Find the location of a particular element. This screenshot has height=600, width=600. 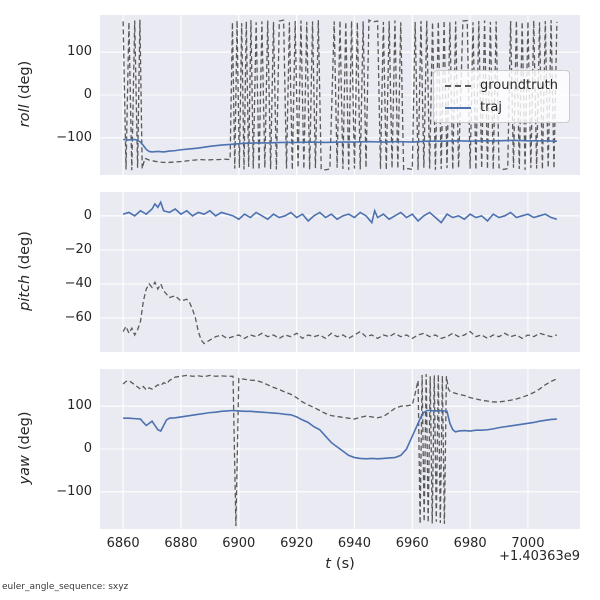

legend-item-traj: traj is located at coordinates (501, 107).